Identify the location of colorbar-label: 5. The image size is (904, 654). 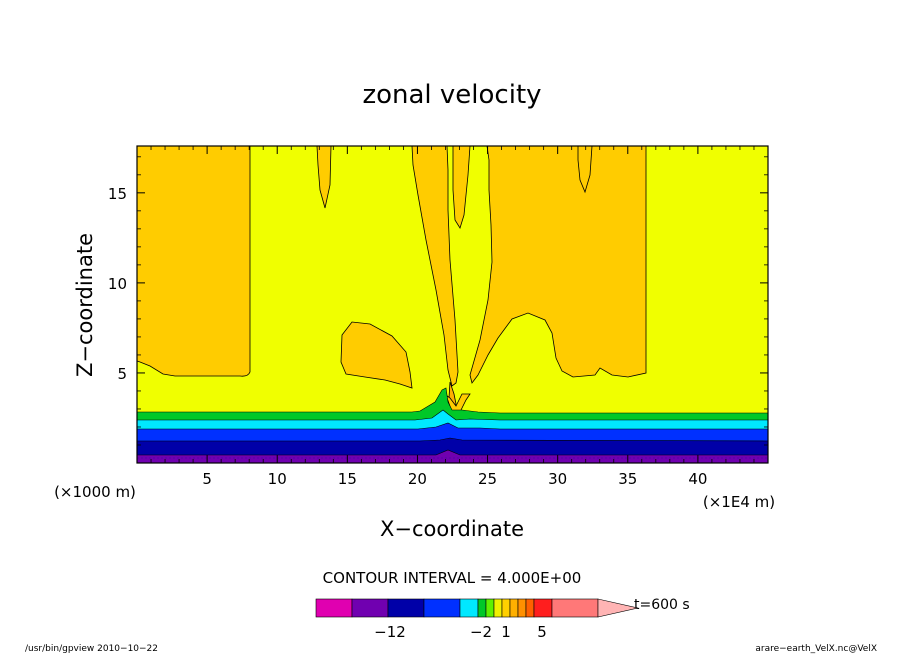
(542, 632).